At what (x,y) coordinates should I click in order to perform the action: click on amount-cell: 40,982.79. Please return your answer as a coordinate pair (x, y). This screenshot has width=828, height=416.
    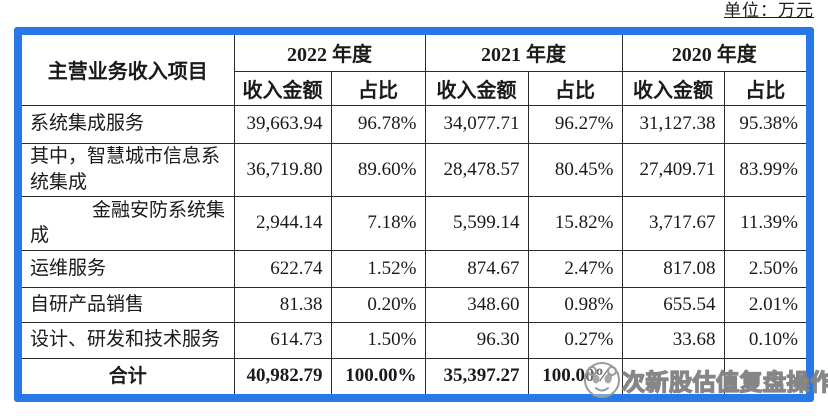
    Looking at the image, I should click on (282, 375).